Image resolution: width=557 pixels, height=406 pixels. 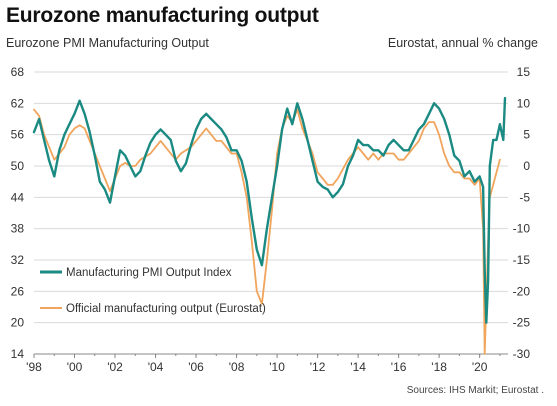 What do you see at coordinates (162, 15) in the screenshot?
I see `chart-title: Eurozone manufacturing output` at bounding box center [162, 15].